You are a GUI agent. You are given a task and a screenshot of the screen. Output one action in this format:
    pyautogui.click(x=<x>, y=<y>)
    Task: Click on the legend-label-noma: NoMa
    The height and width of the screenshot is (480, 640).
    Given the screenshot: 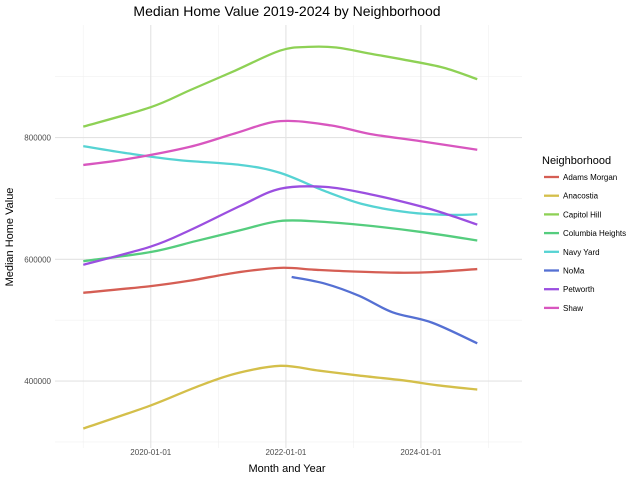 What is the action you would take?
    pyautogui.click(x=574, y=271)
    